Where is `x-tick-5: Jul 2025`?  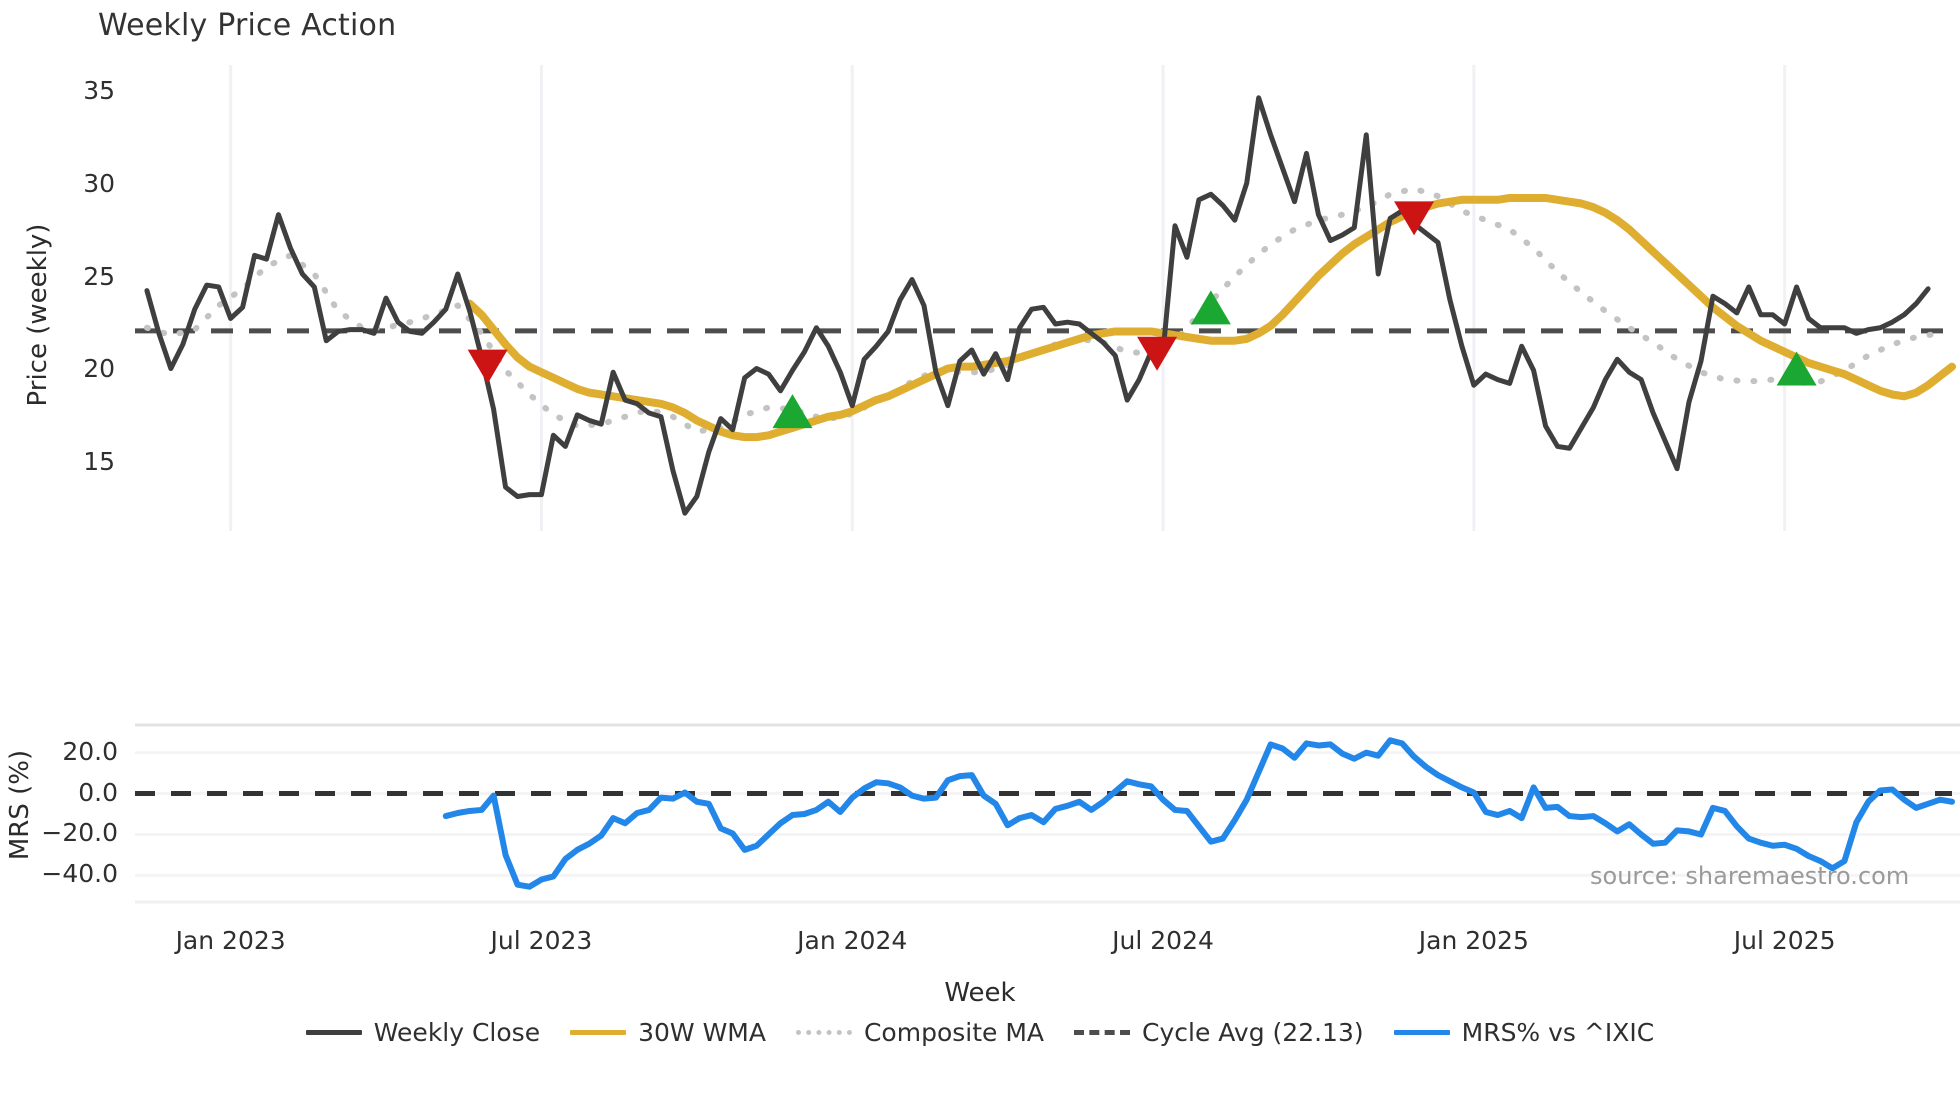 x-tick-5: Jul 2025 is located at coordinates (1784, 940).